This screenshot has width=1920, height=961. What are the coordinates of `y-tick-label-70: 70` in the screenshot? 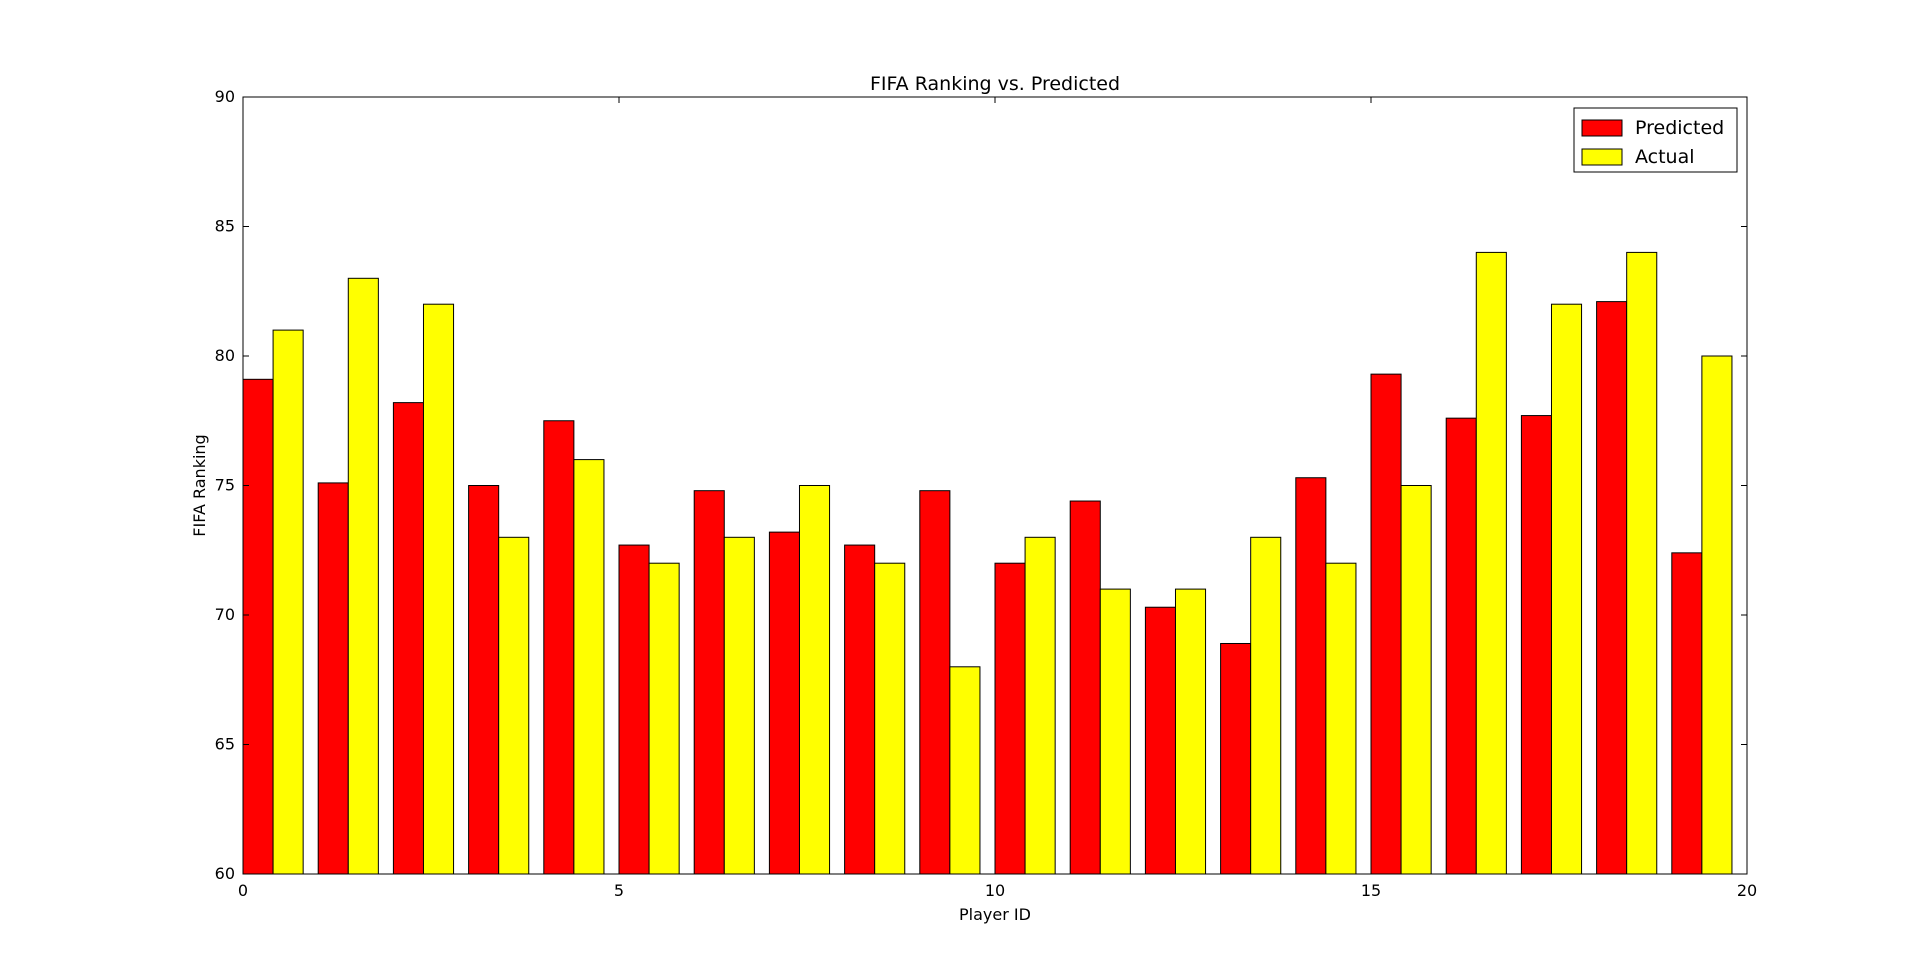 It's located at (225, 614).